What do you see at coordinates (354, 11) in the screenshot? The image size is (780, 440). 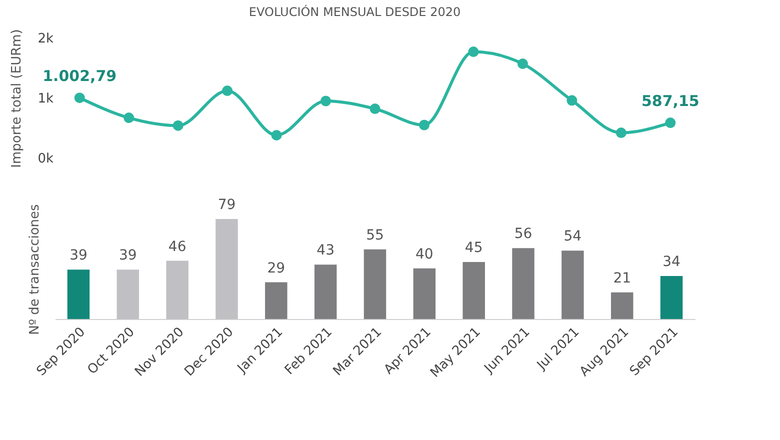 I see `chart-title: EVOLUCIÓN MENSUAL DESDE 2020` at bounding box center [354, 11].